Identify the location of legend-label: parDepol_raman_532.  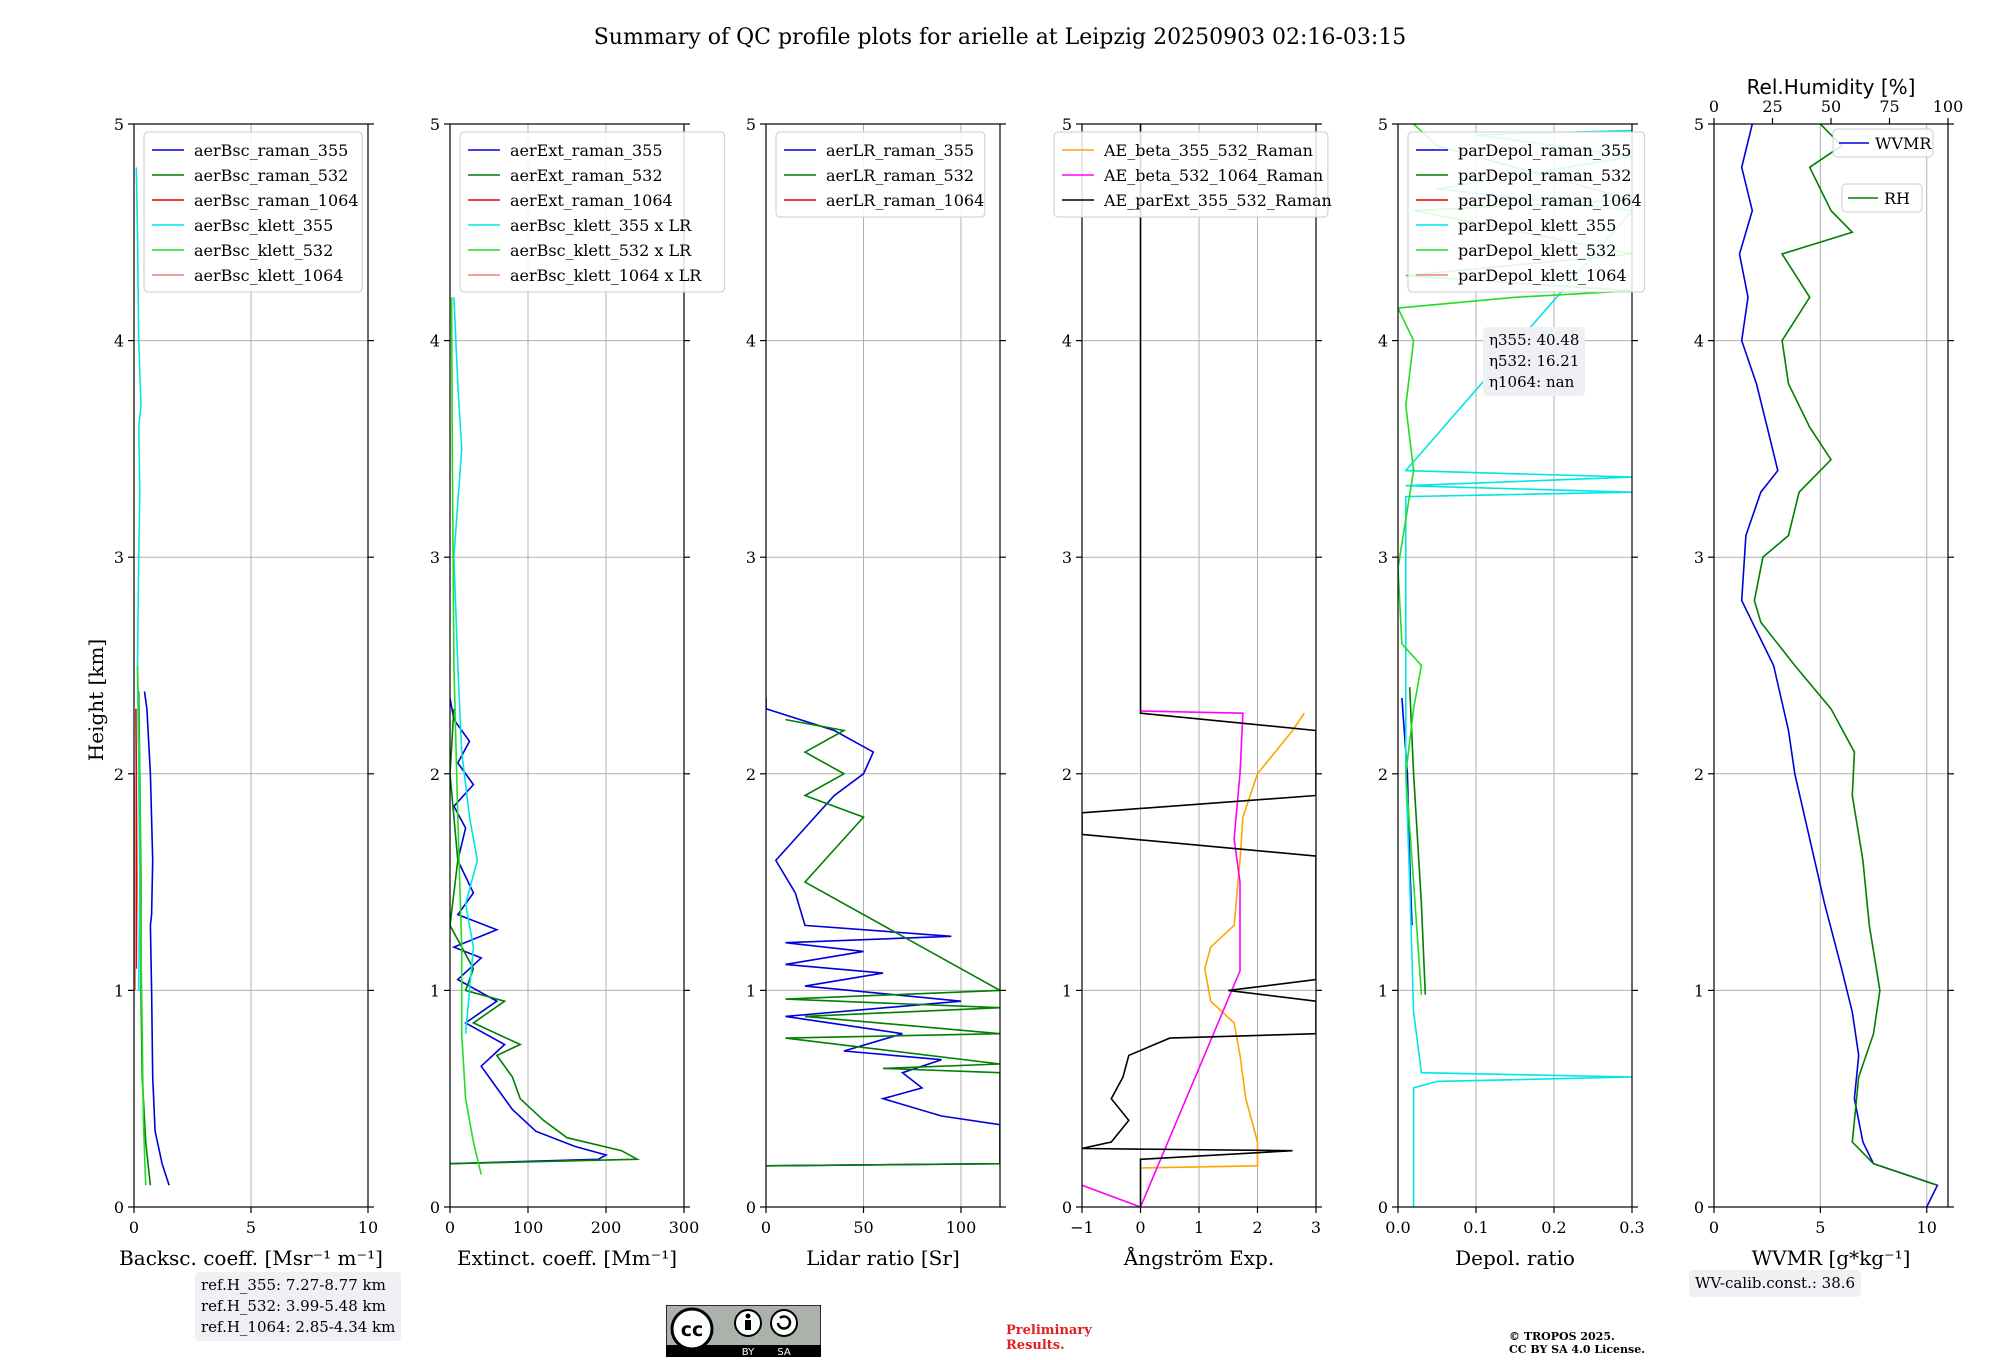
(1544, 175).